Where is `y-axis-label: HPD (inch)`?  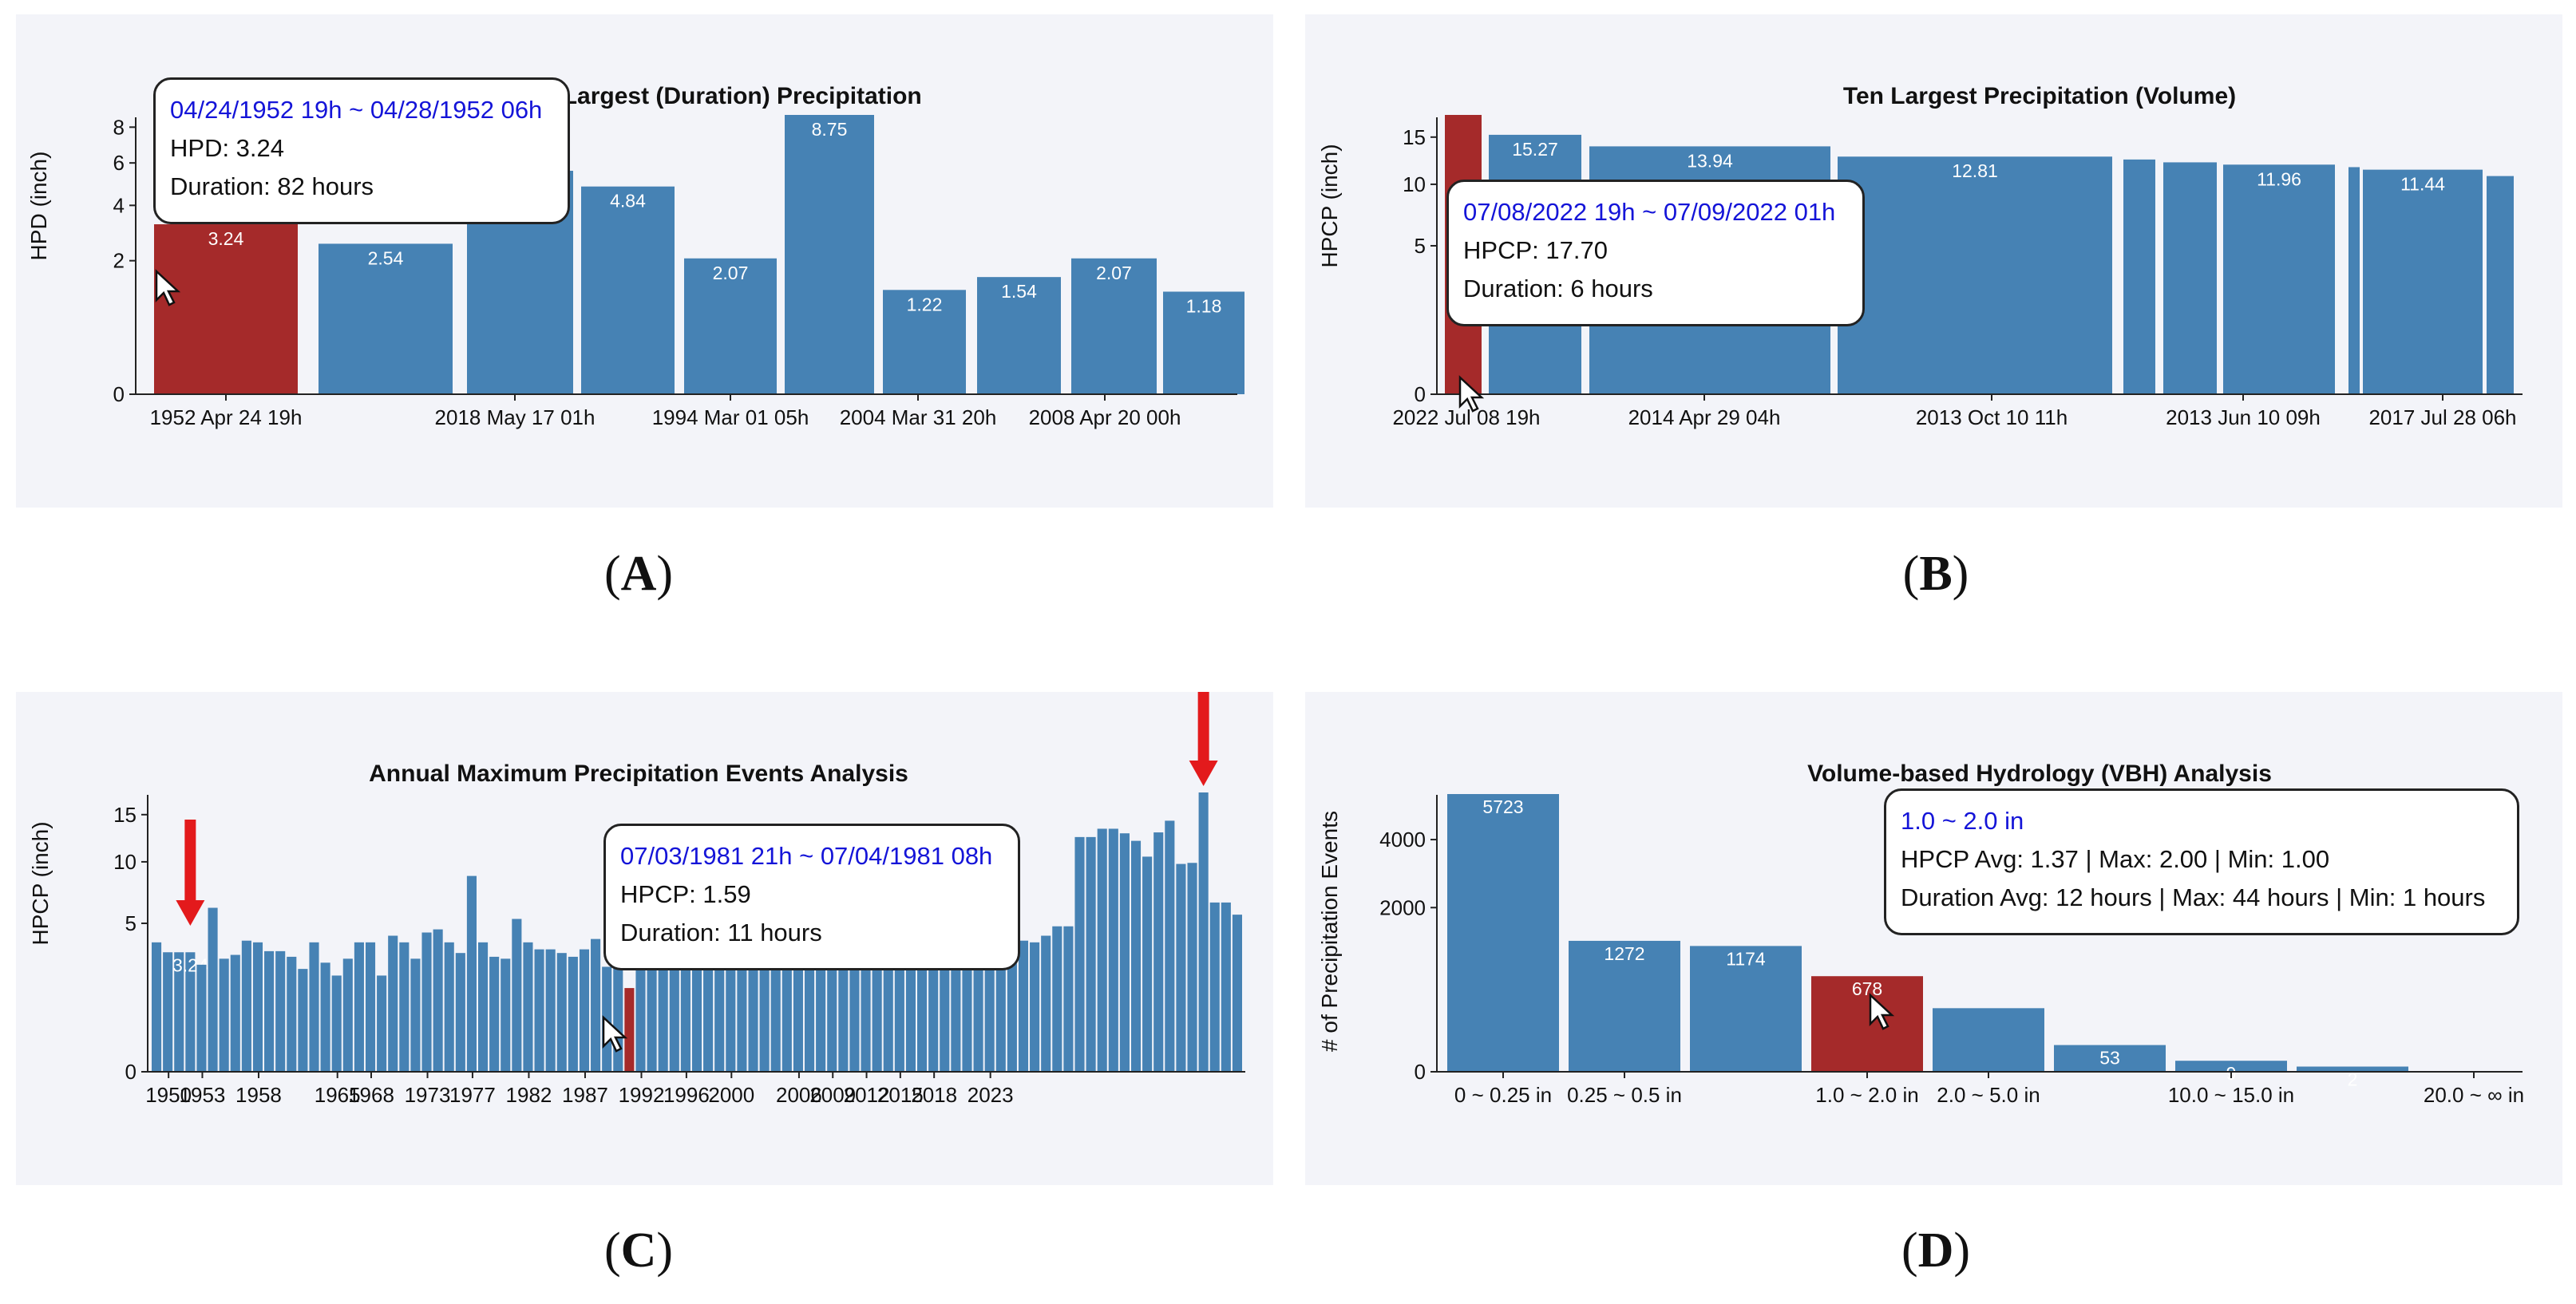
y-axis-label: HPD (inch) is located at coordinates (38, 206).